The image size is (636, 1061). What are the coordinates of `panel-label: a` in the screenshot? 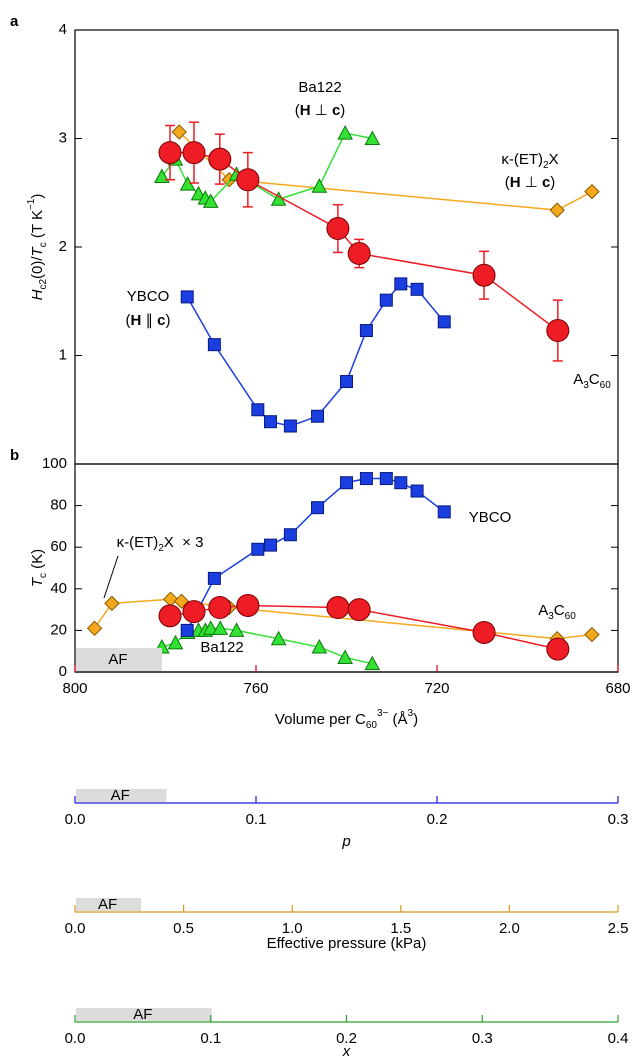 It's located at (14, 21).